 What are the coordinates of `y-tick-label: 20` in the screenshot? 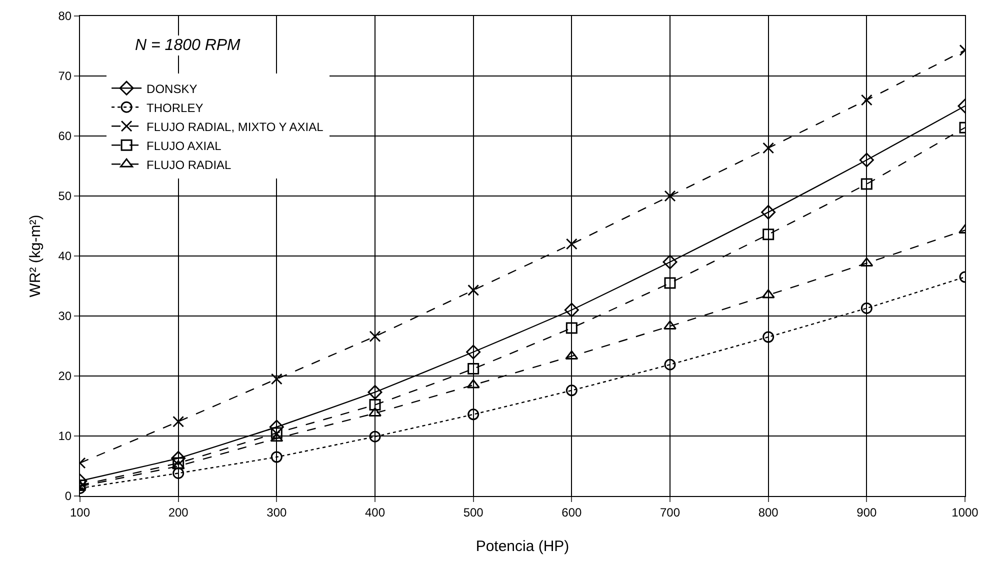 It's located at (65, 376).